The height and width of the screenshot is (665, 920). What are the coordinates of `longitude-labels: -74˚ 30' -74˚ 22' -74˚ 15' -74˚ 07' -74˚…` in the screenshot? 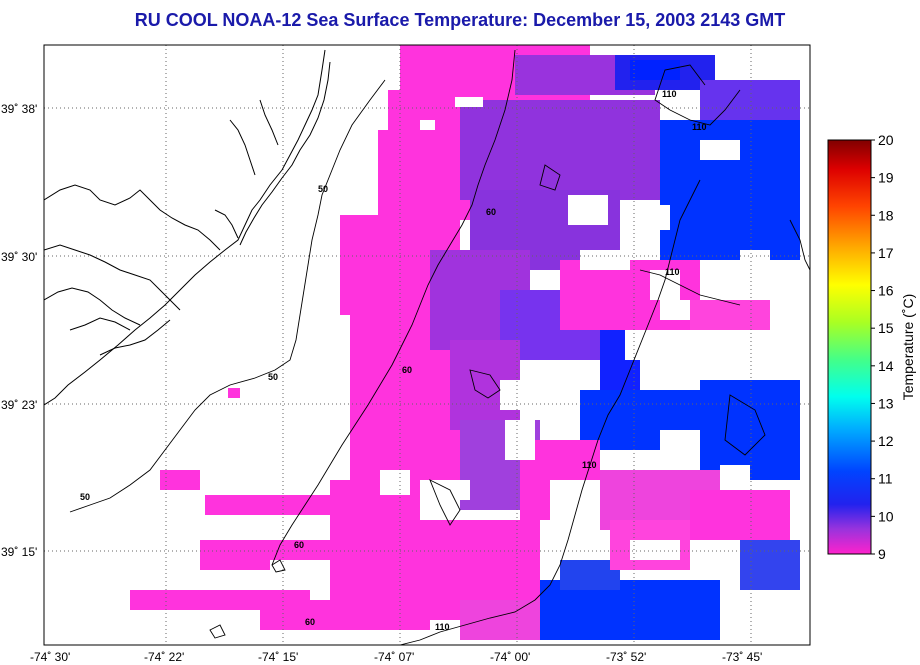 It's located at (396, 657).